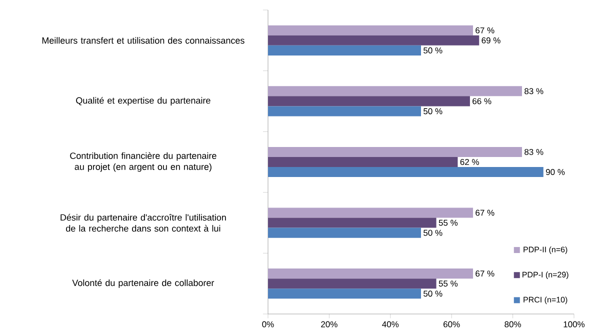  I want to click on data-label: 69 %, so click(491, 40).